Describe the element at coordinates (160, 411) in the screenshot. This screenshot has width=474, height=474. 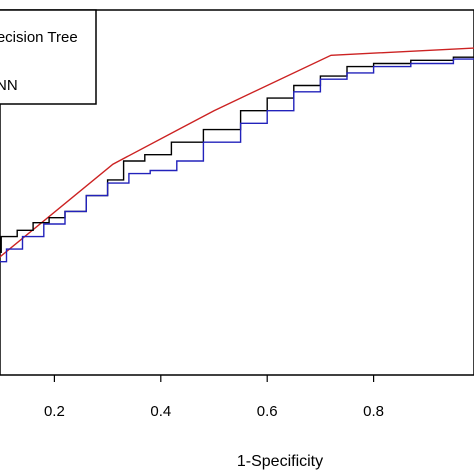
I see `x-tick-label: 0.4` at that location.